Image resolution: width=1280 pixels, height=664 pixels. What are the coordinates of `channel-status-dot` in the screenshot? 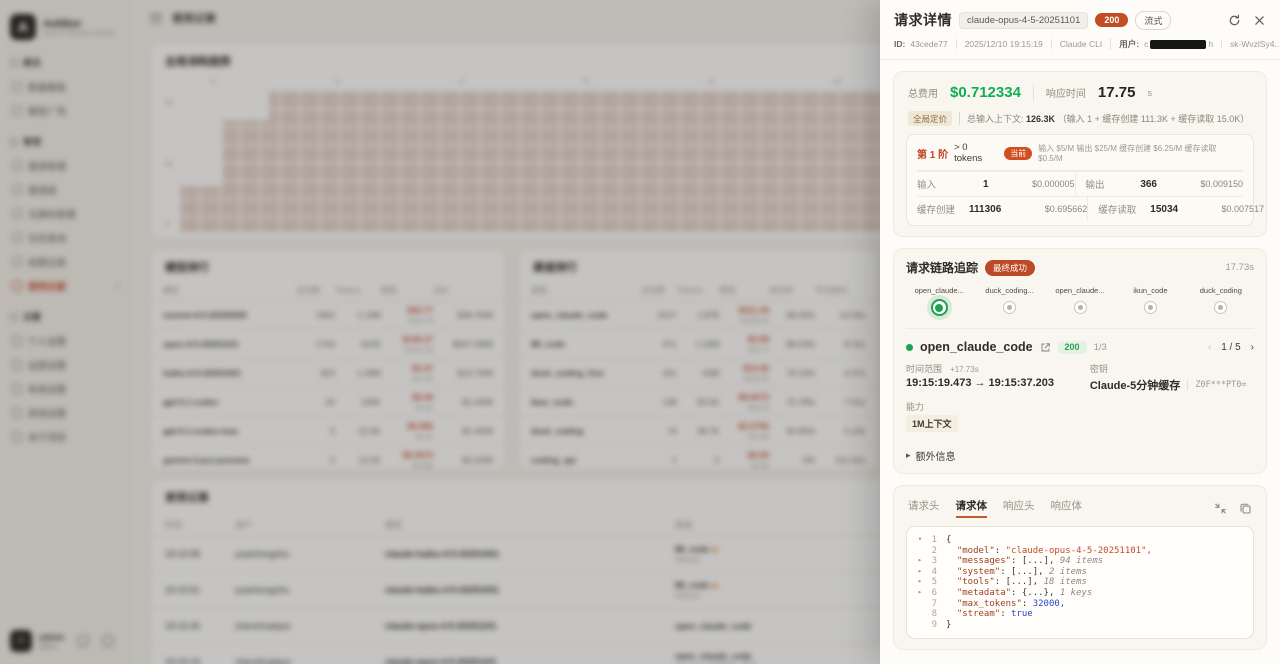 It's located at (909, 347).